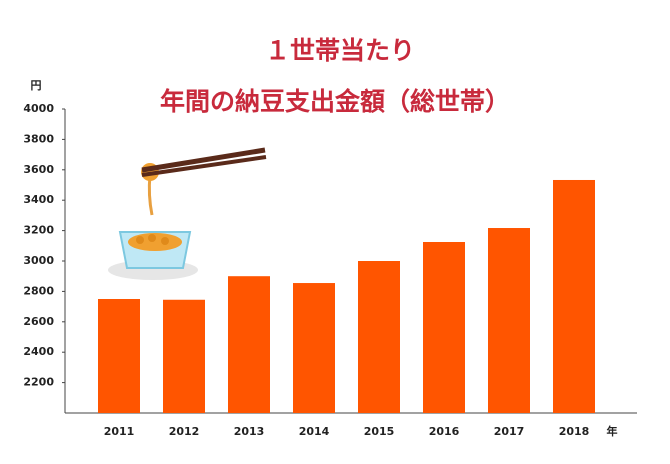 This screenshot has height=464, width=670. I want to click on y-tick-label: 4000, so click(38, 108).